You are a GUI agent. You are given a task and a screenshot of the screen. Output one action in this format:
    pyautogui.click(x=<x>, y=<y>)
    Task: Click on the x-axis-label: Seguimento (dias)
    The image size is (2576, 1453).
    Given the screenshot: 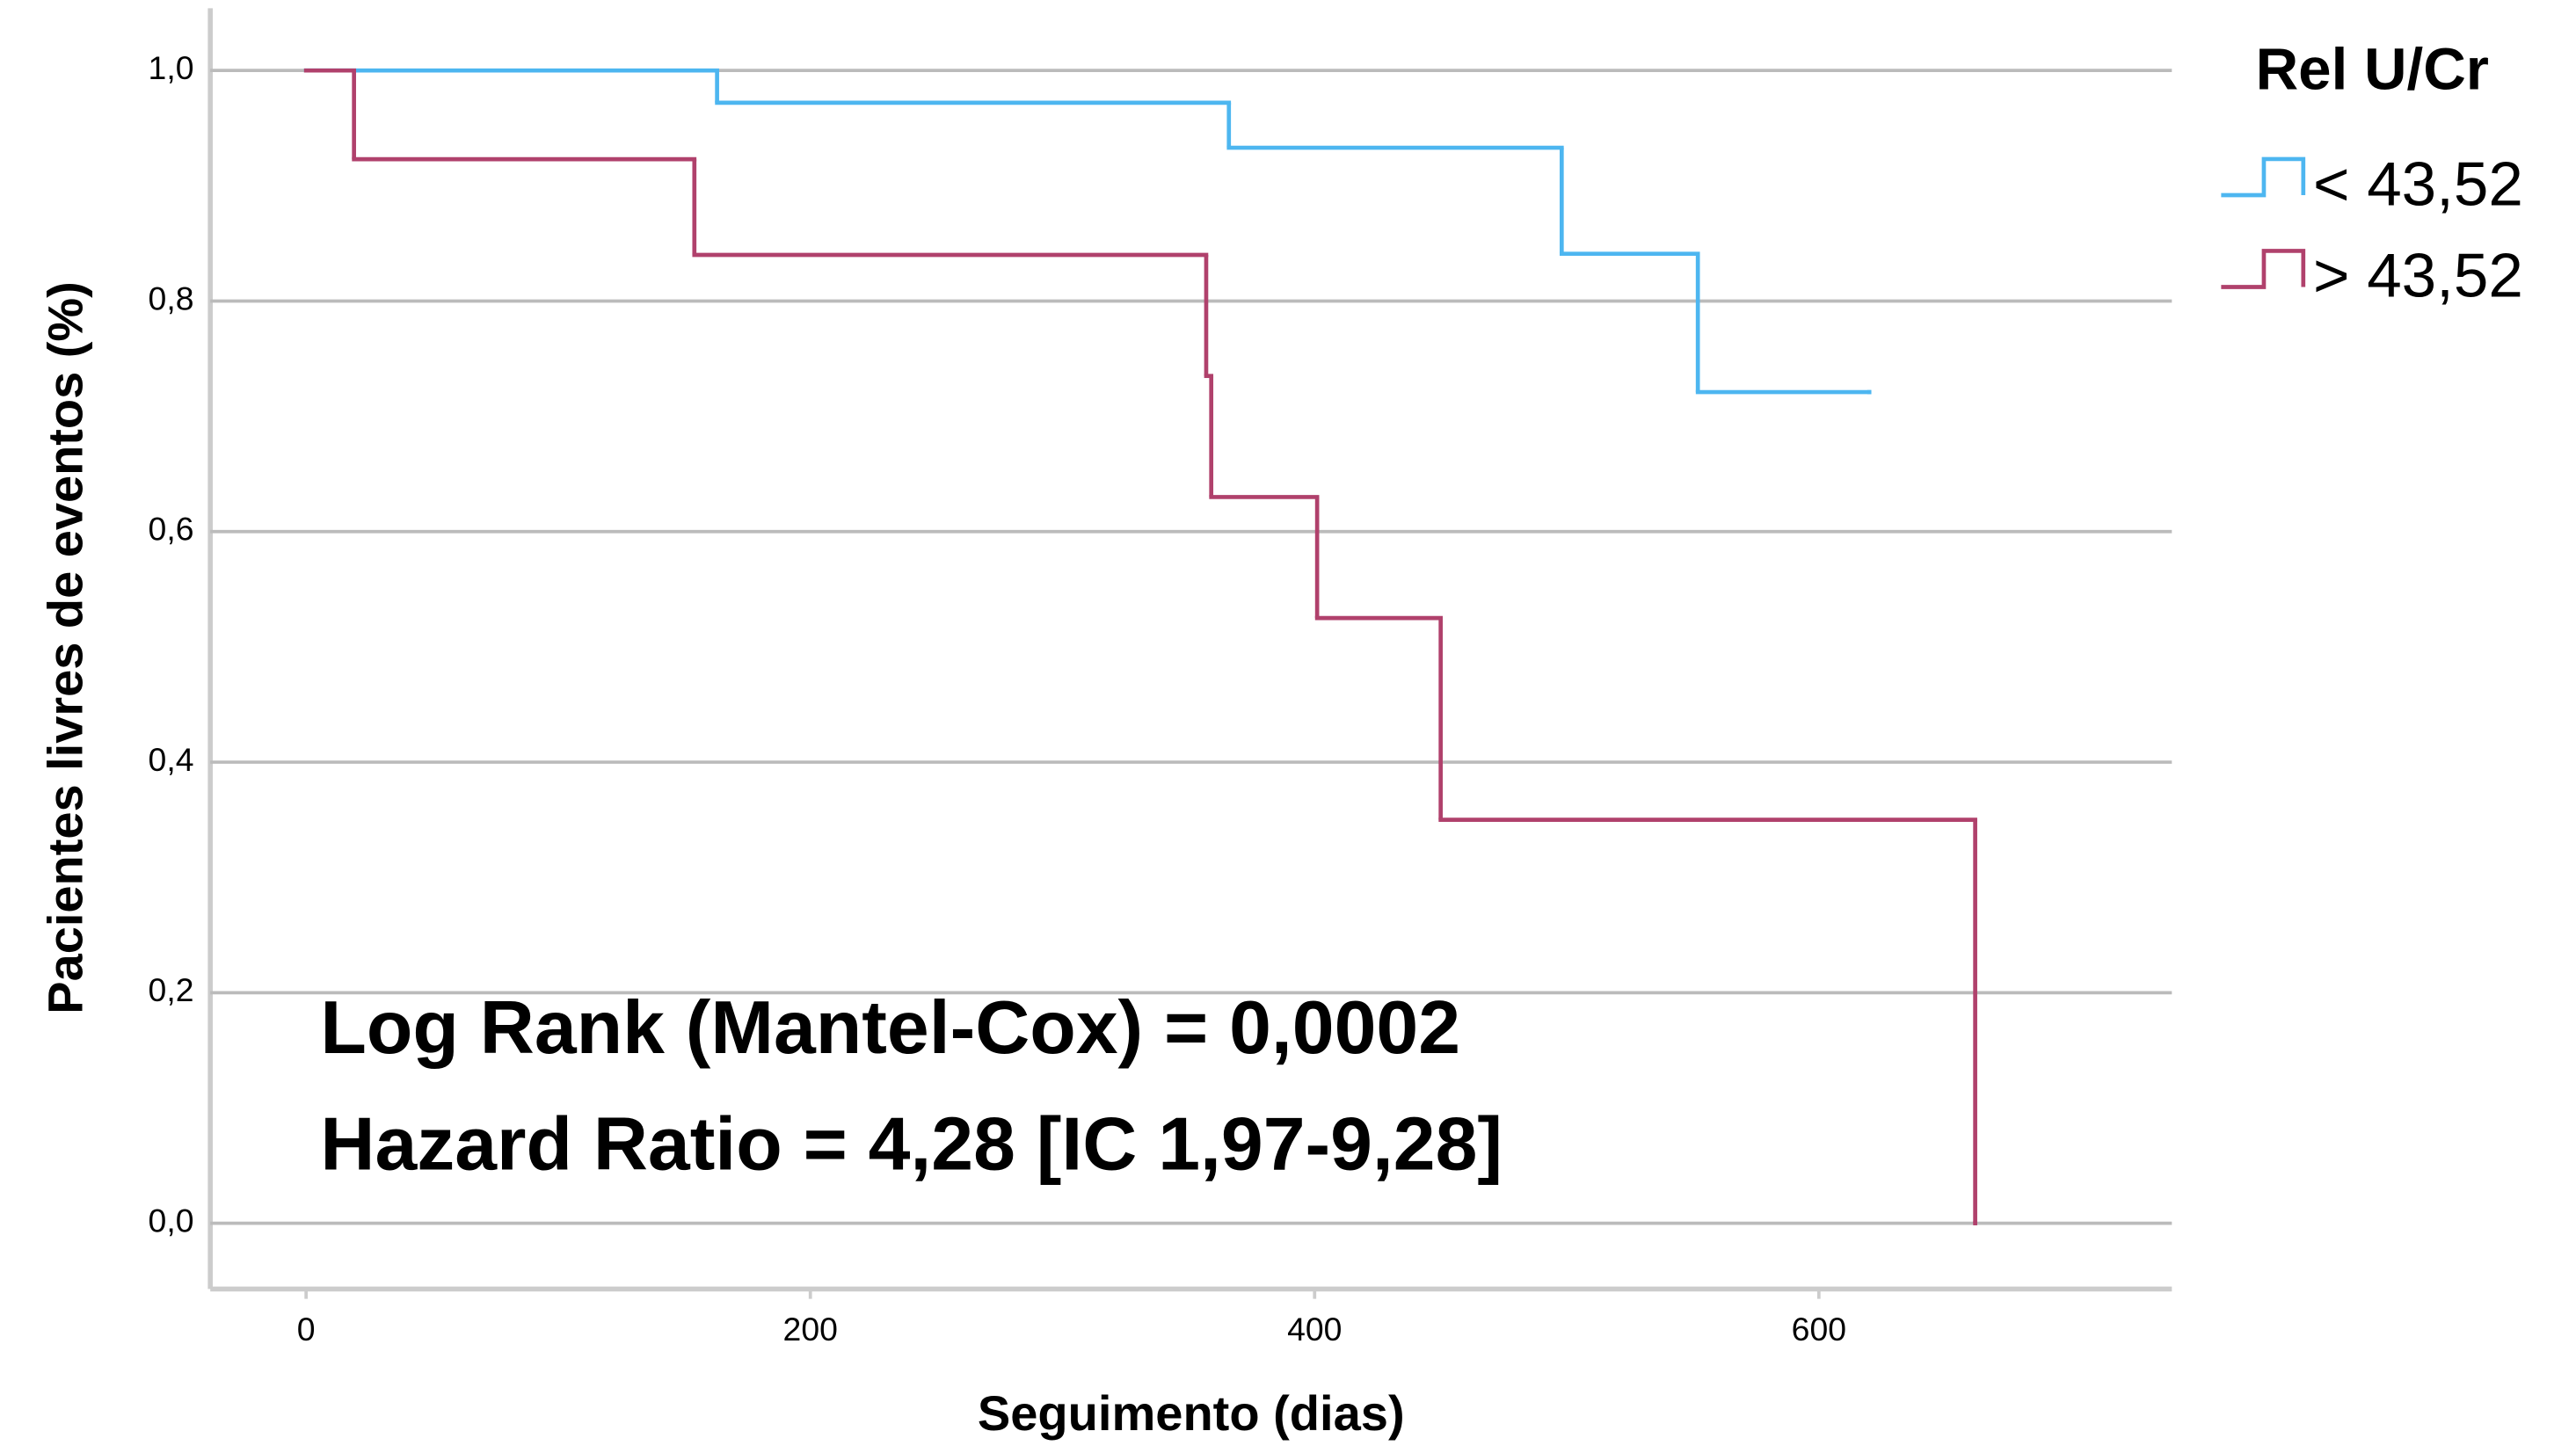 What is the action you would take?
    pyautogui.click(x=1191, y=1413)
    